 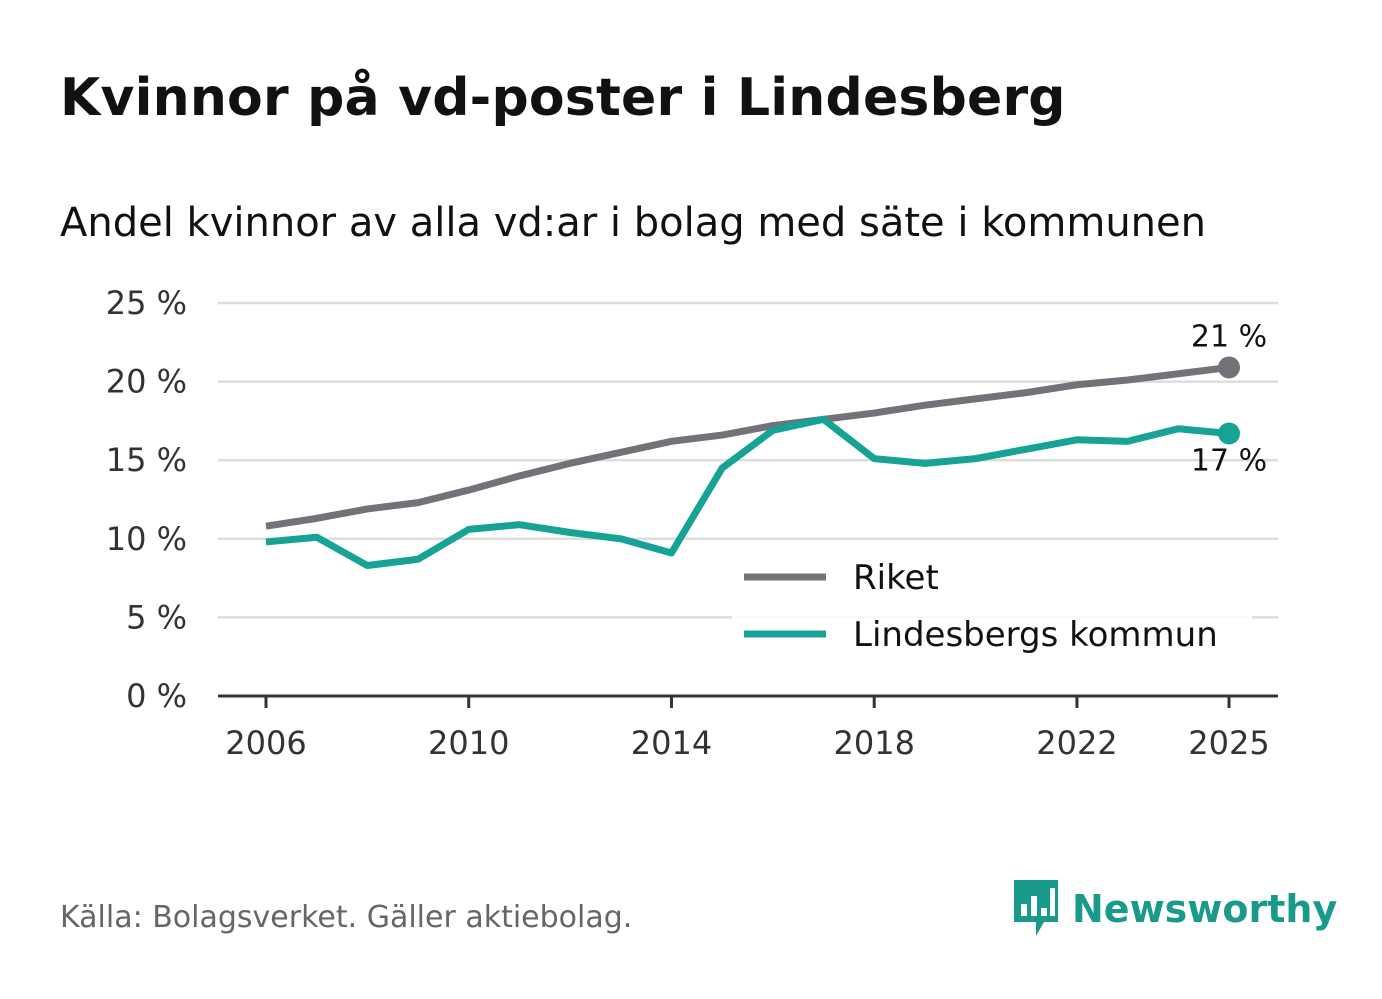 I want to click on legend: Riket Lindesbergs kommun, so click(x=992, y=607).